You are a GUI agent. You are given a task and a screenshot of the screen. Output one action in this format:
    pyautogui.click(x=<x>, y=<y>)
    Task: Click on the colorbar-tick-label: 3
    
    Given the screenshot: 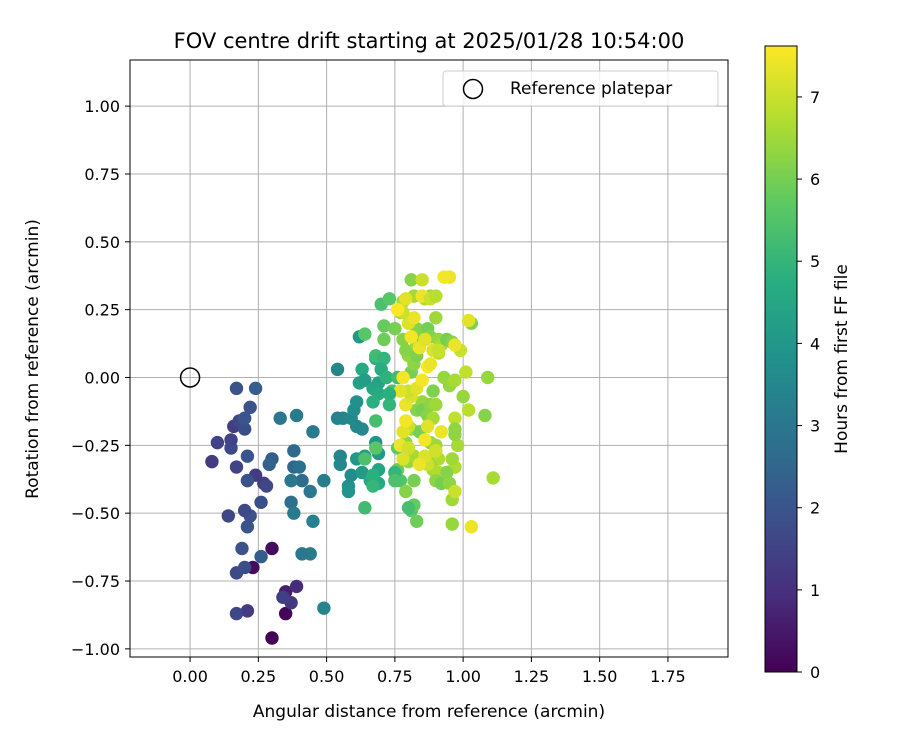 What is the action you would take?
    pyautogui.click(x=815, y=426)
    